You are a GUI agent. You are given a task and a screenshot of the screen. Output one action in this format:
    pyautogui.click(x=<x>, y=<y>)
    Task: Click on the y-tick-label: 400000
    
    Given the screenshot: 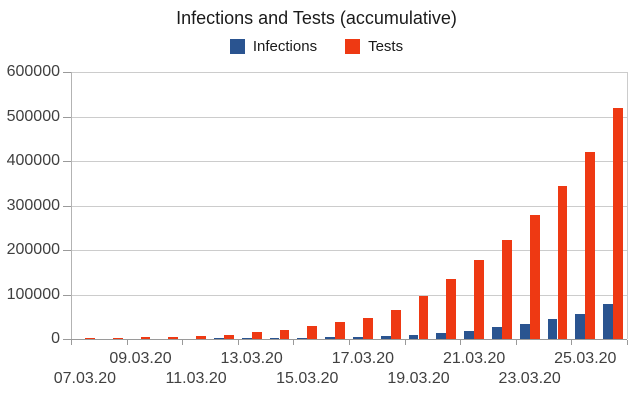 What is the action you would take?
    pyautogui.click(x=33, y=160)
    